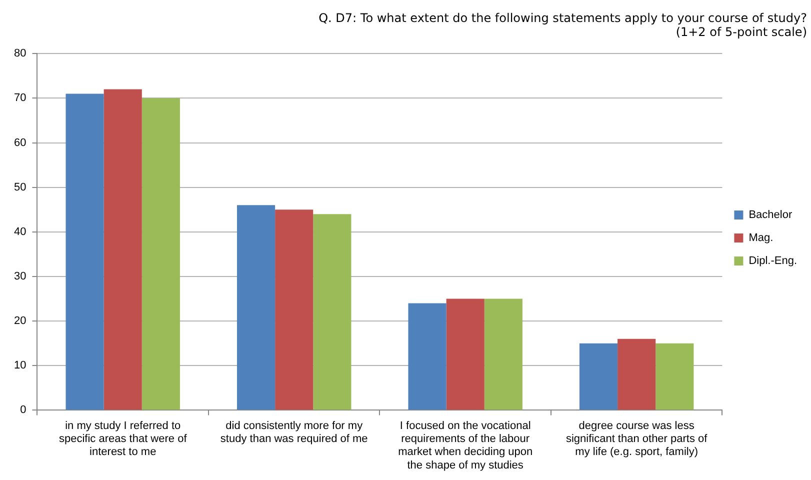  What do you see at coordinates (20, 321) in the screenshot?
I see `y-tick-label: 20` at bounding box center [20, 321].